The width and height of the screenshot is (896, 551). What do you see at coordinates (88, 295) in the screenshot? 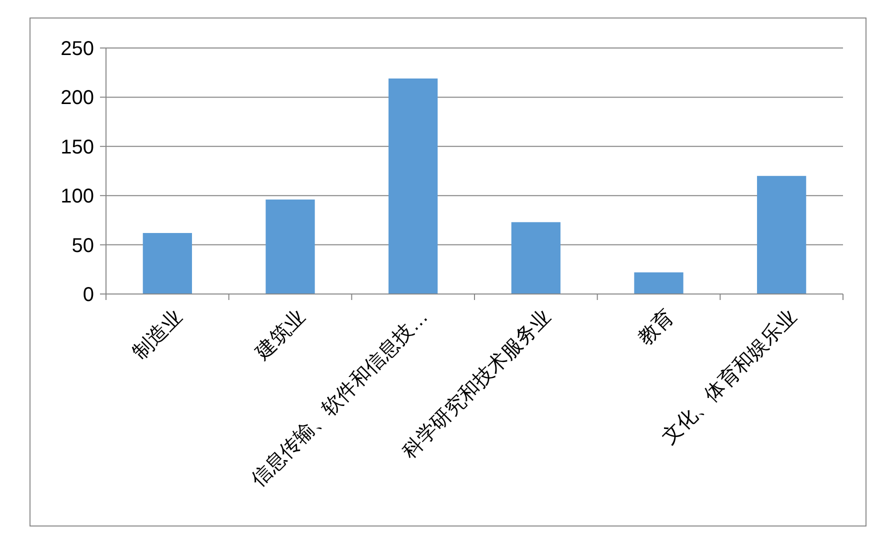
I see `y-tick-label: 0` at bounding box center [88, 295].